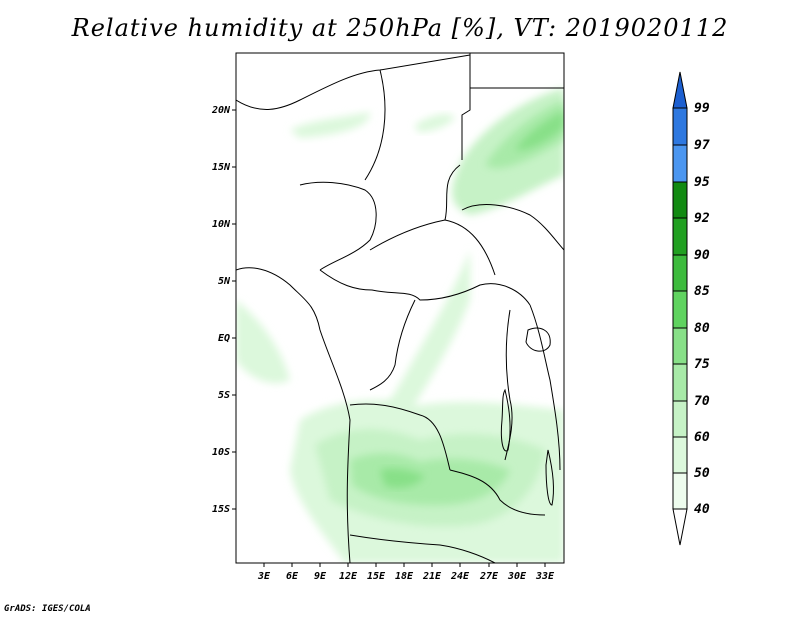  I want to click on colorbar-label-97: 97, so click(702, 145).